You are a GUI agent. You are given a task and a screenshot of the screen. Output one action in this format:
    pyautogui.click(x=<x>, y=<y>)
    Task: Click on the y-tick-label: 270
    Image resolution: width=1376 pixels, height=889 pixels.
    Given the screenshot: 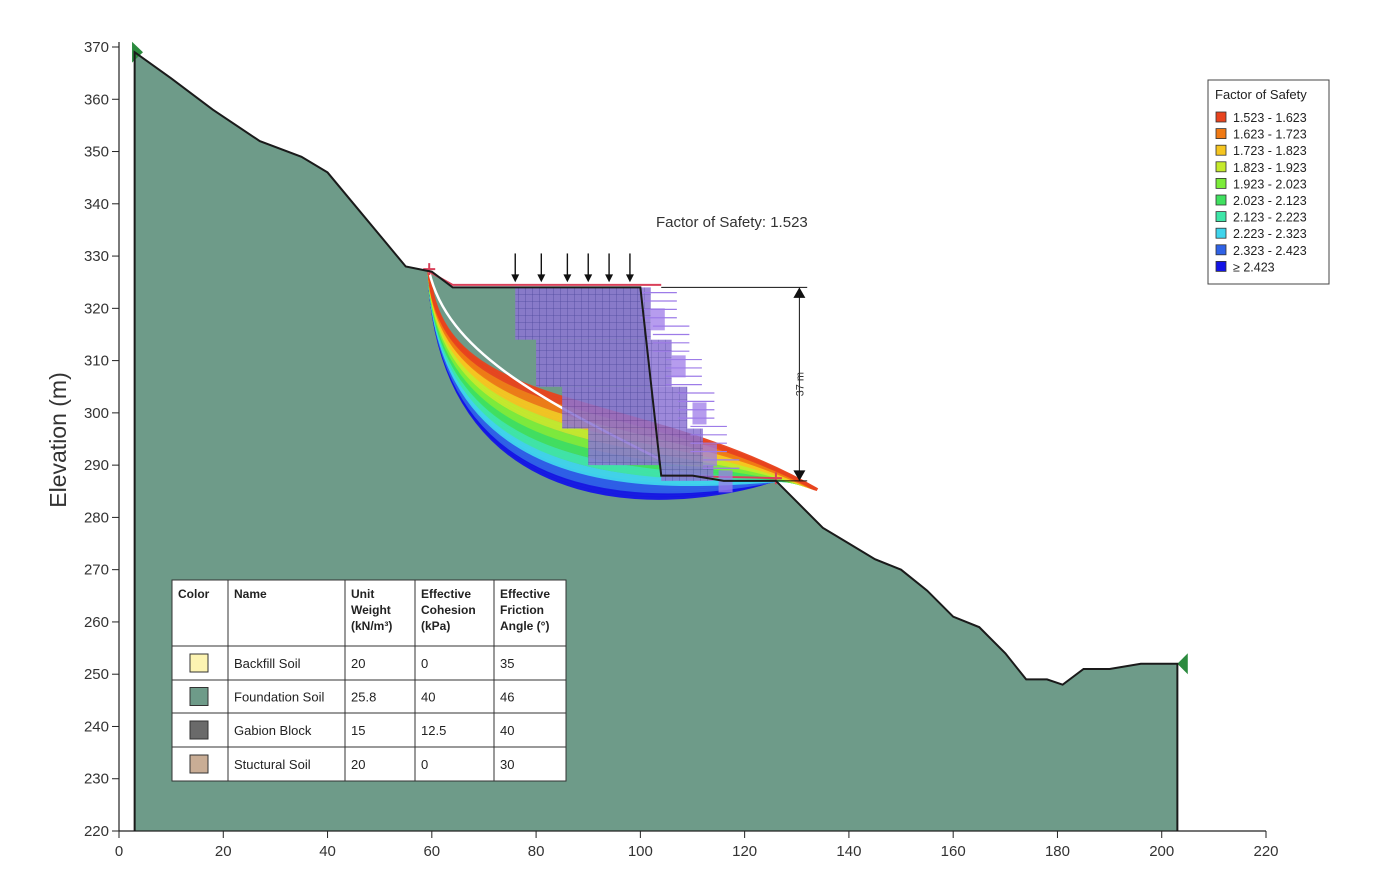 What is the action you would take?
    pyautogui.click(x=96, y=570)
    